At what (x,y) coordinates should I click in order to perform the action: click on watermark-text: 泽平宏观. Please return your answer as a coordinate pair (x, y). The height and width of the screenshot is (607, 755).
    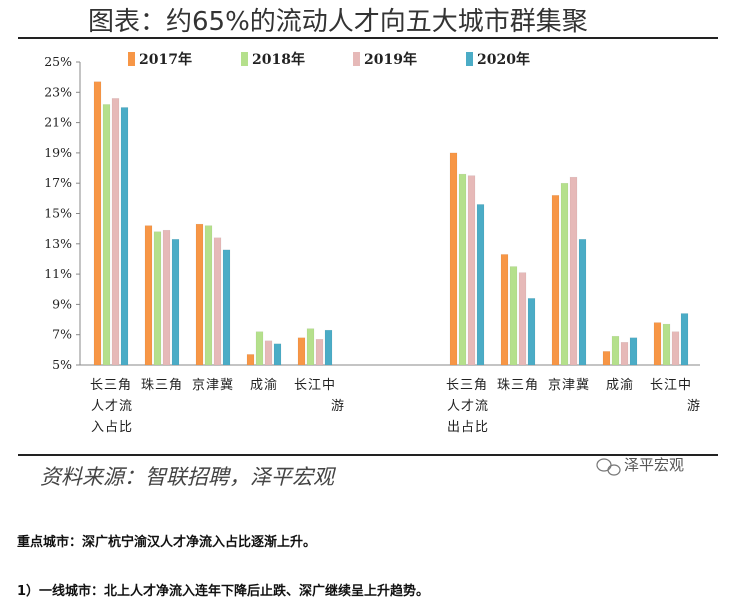
    Looking at the image, I should click on (654, 465).